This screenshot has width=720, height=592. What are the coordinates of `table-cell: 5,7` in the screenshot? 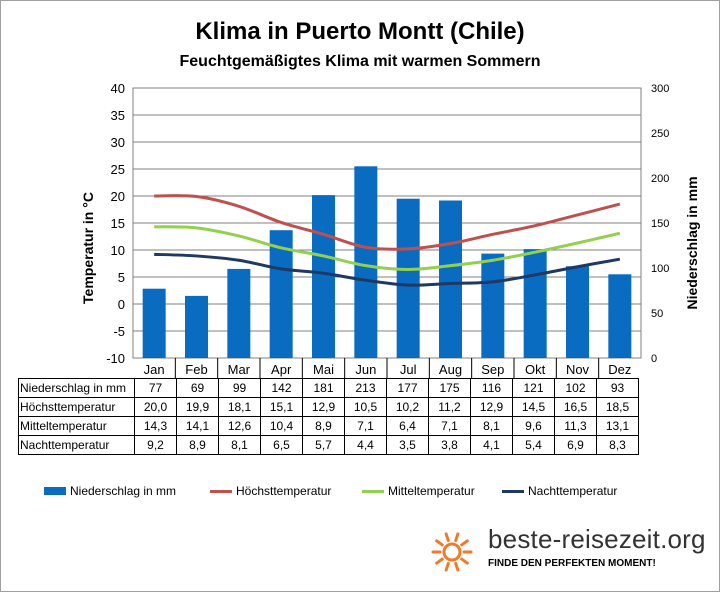 It's located at (323, 445).